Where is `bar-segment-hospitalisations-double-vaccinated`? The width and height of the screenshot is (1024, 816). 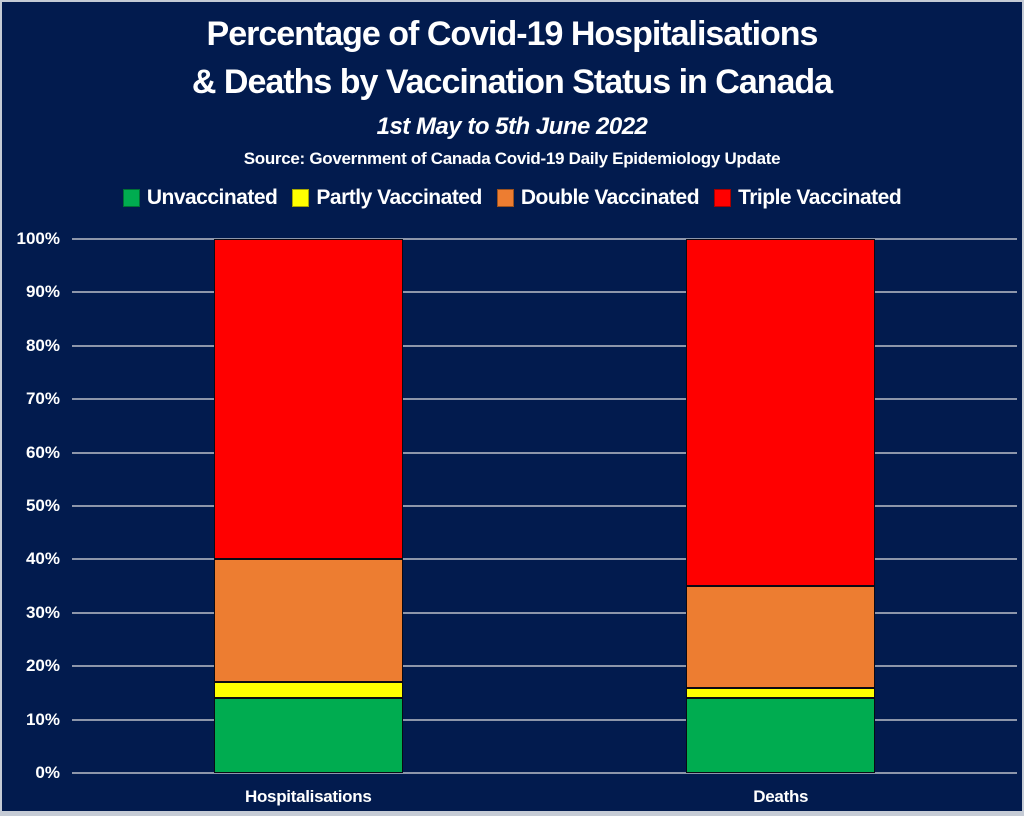 bar-segment-hospitalisations-double-vaccinated is located at coordinates (308, 621).